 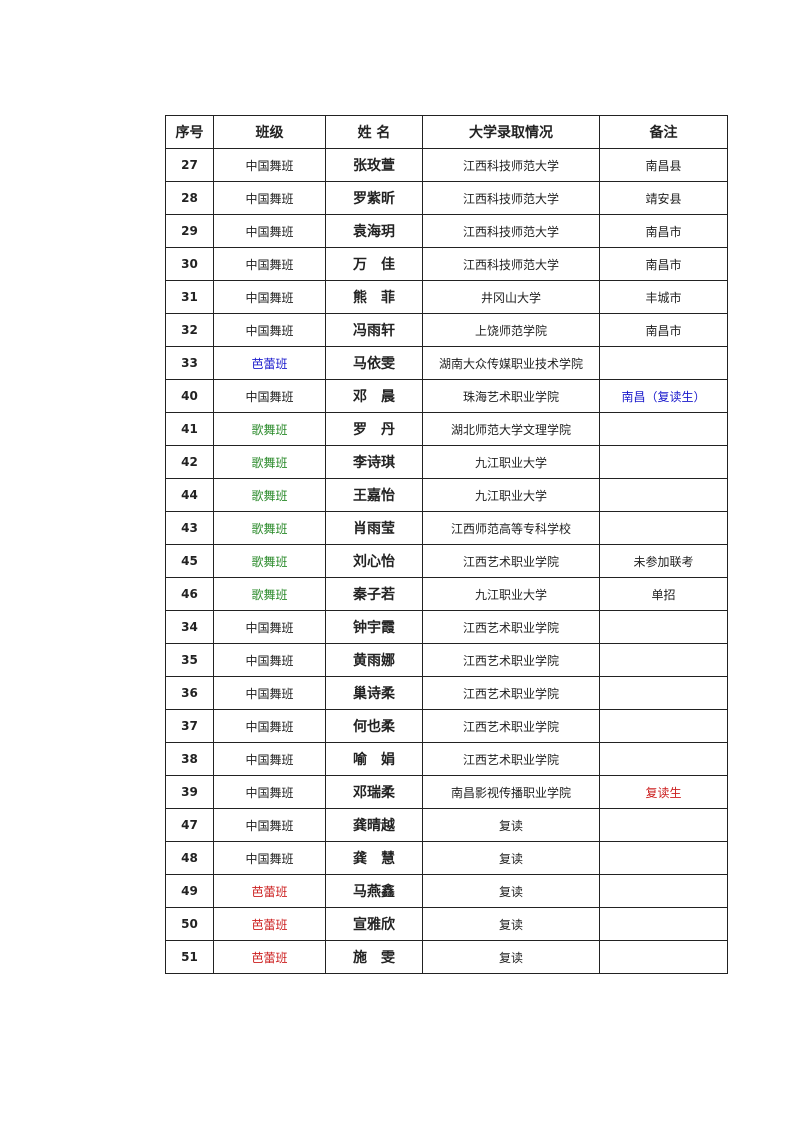 I want to click on table-row: 40 中国舞班邓 晨珠海艺术职业学院 南昌（复读生）, so click(x=446, y=396).